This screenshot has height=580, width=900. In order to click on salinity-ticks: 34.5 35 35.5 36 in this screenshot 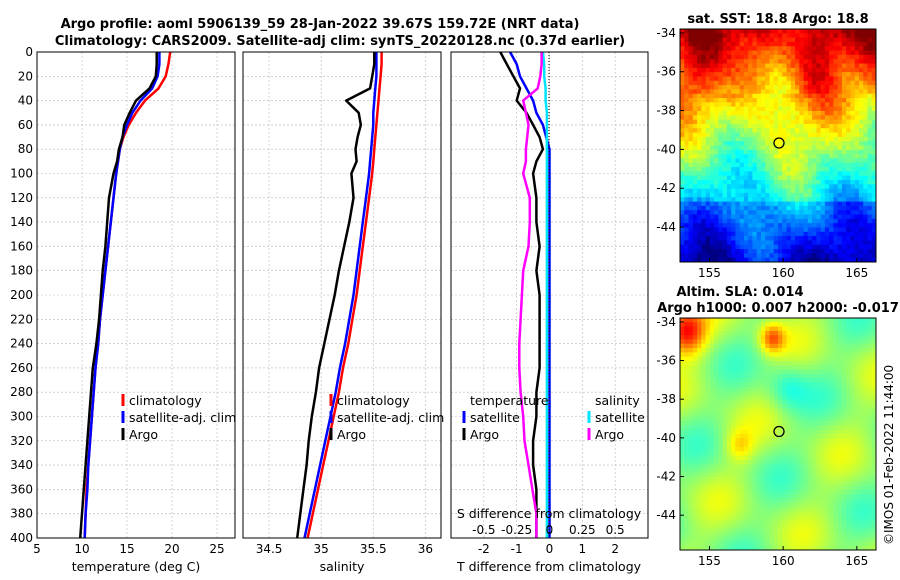, I will do `click(344, 549)`.